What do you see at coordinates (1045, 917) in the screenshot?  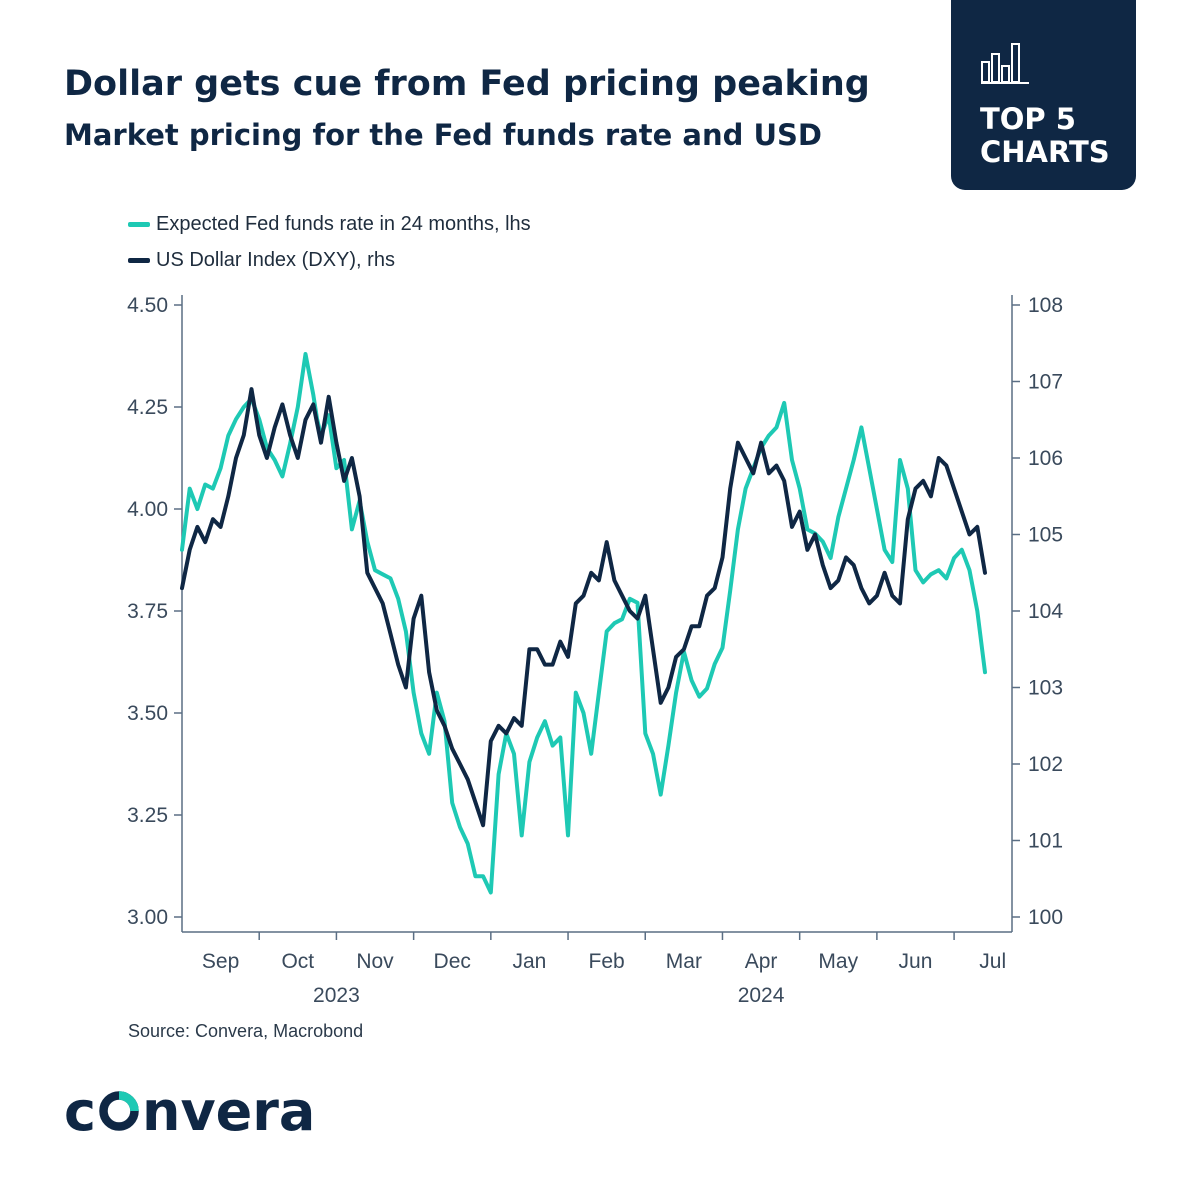 I see `y-right-tick-label: 100` at bounding box center [1045, 917].